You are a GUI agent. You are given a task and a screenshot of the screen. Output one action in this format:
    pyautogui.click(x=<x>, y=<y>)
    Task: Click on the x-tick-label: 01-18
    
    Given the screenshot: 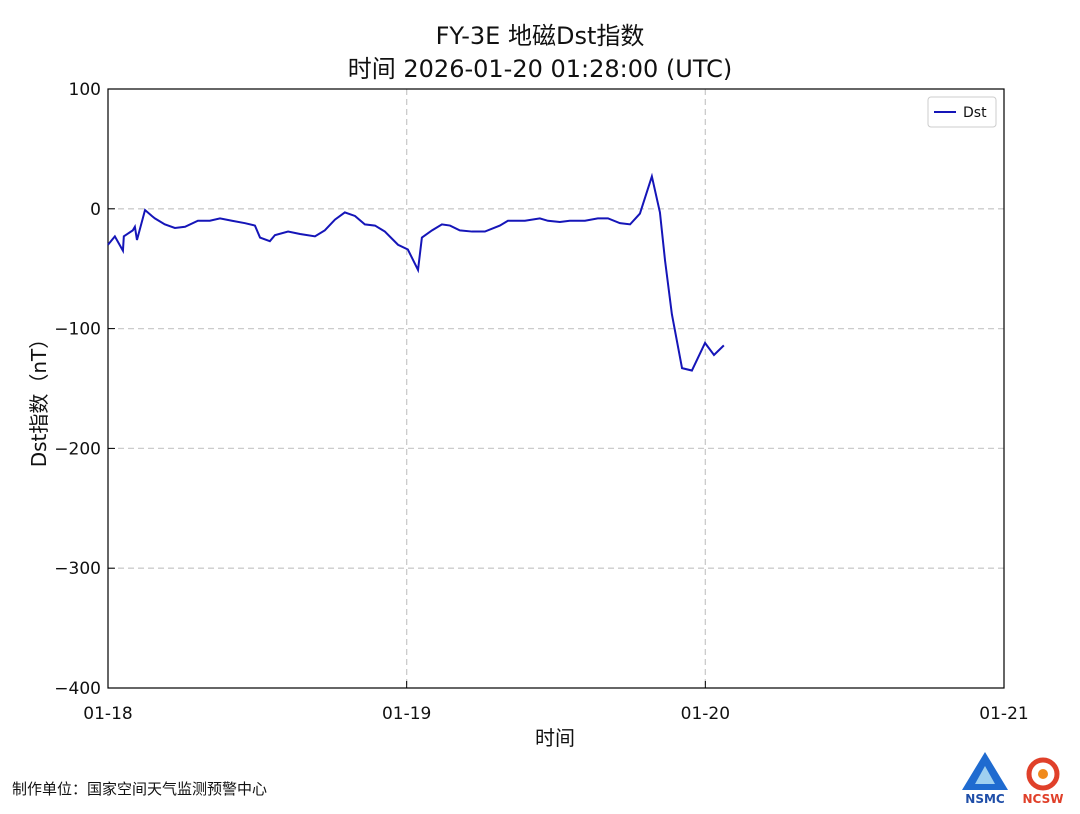 What is the action you would take?
    pyautogui.click(x=107, y=714)
    